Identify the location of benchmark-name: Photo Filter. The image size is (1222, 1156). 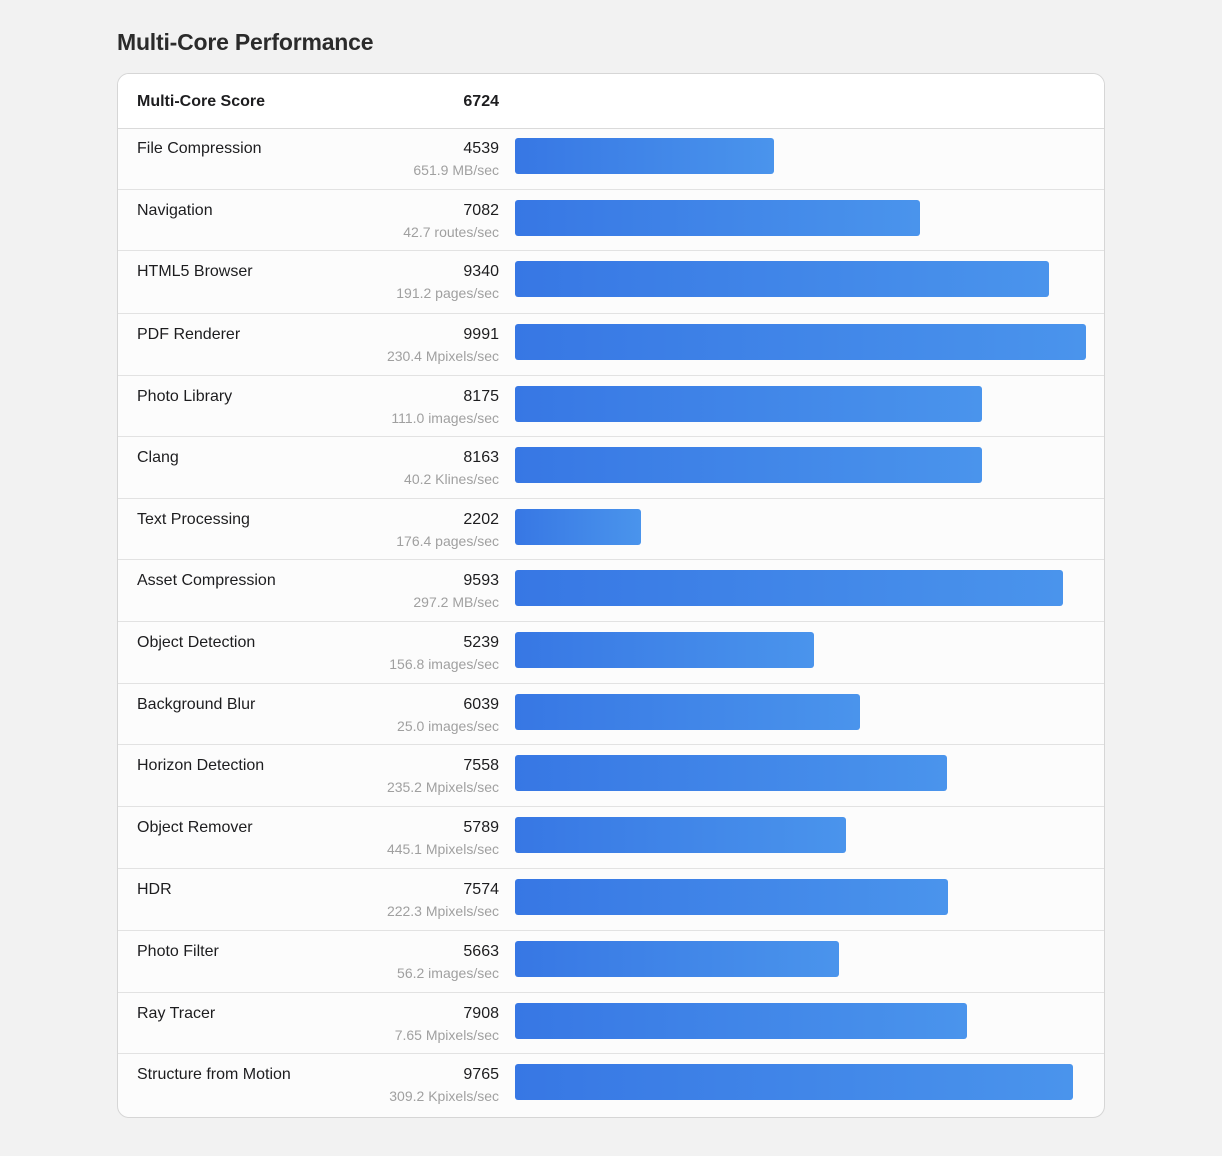
(178, 951).